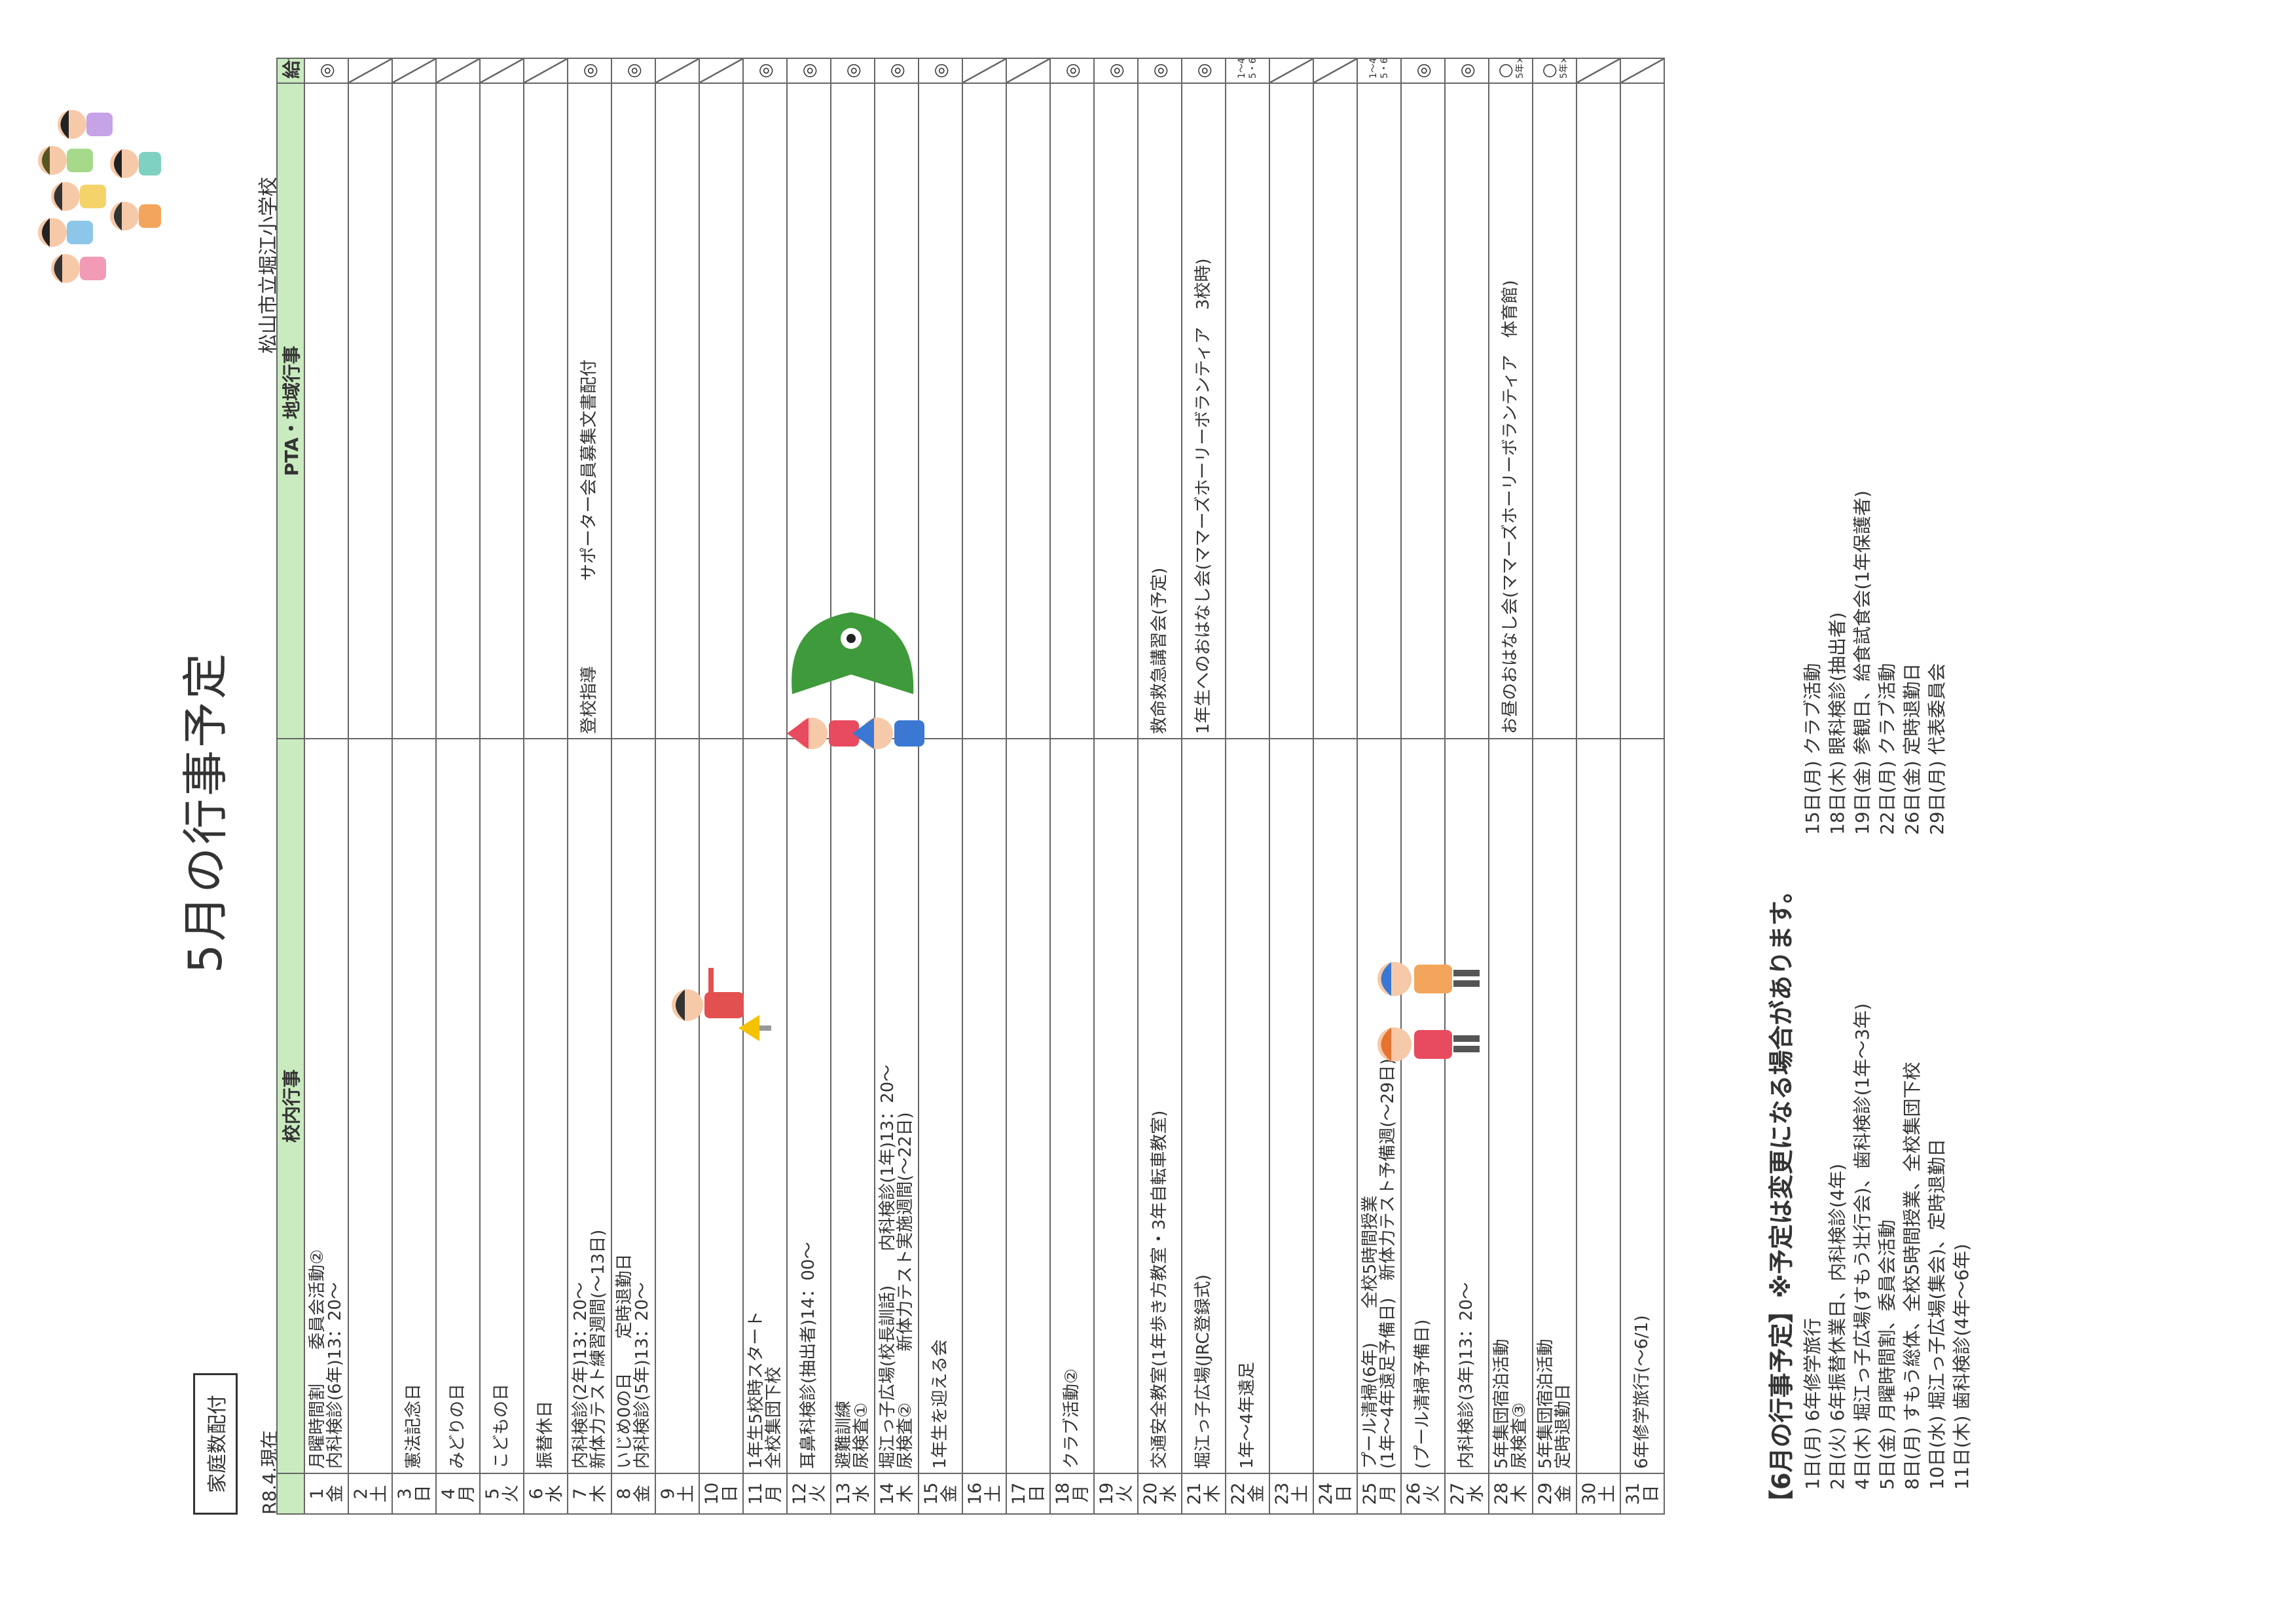  Describe the element at coordinates (930, 1493) in the screenshot. I see `day-number: 15` at that location.